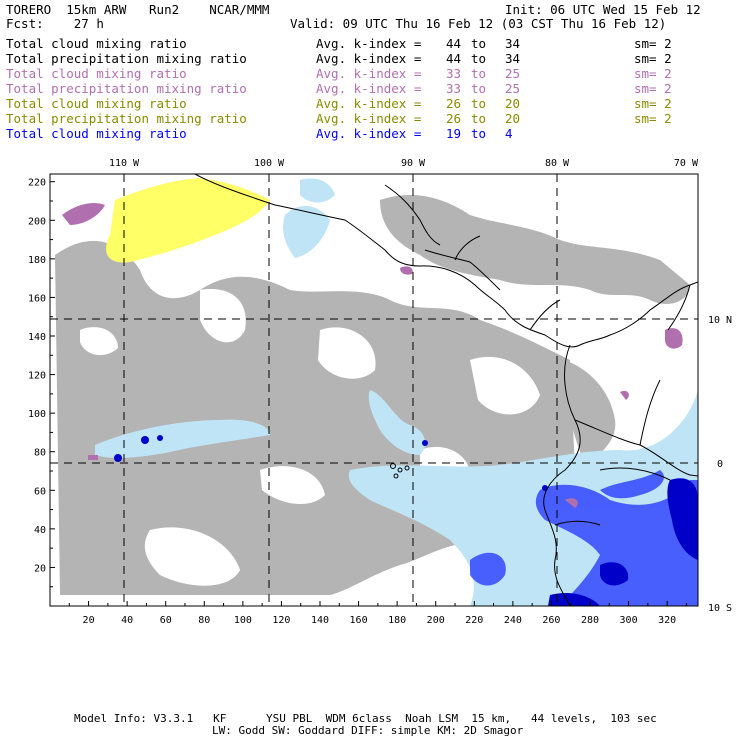 This screenshot has width=740, height=740. What do you see at coordinates (513, 620) in the screenshot?
I see `x-tick-label: 240` at bounding box center [513, 620].